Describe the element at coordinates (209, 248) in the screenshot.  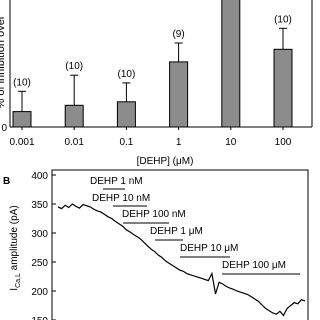
I see `annotation: DEHP 10 μM` at that location.